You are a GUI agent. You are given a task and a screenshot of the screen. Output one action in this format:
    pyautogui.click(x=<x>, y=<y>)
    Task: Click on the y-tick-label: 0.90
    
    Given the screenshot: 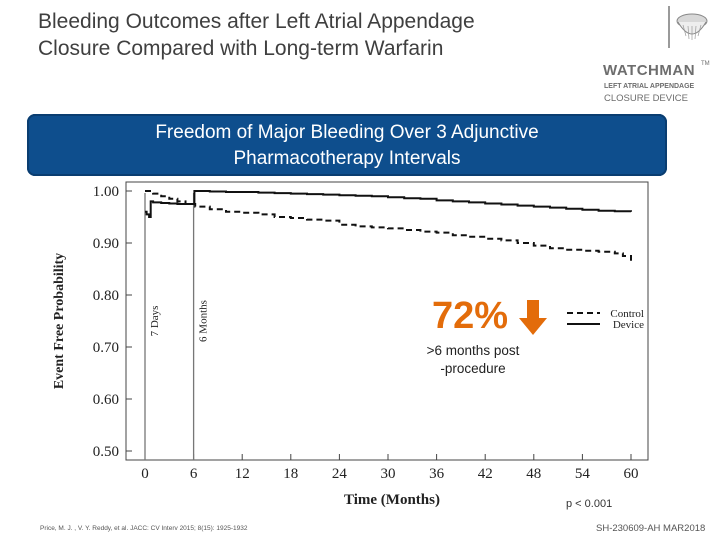 What is the action you would take?
    pyautogui.click(x=106, y=244)
    